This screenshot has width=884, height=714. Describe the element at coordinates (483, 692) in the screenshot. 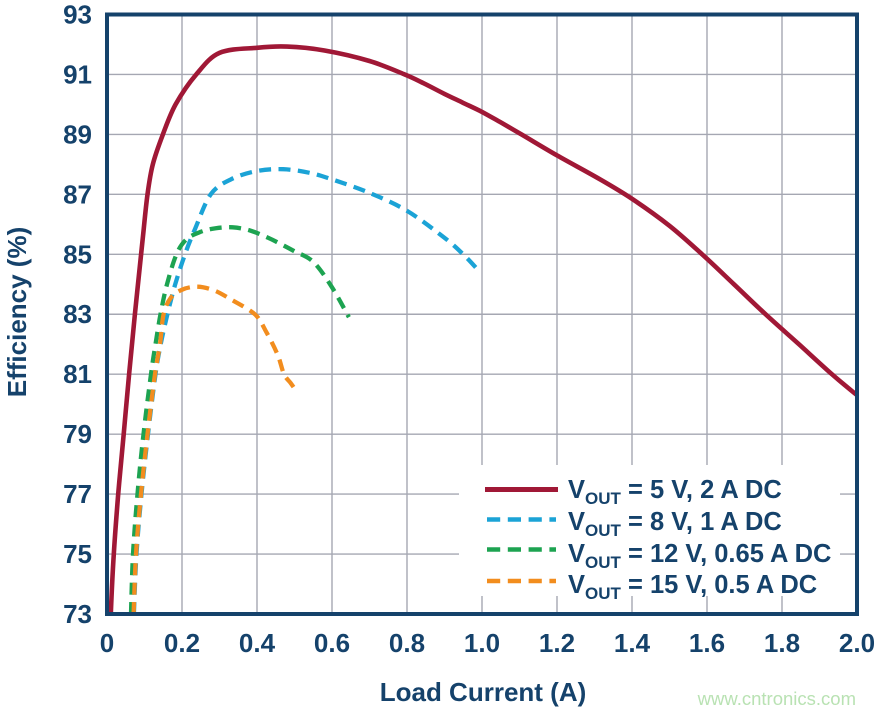

I see `svg-text: Load Current (A)` at that location.